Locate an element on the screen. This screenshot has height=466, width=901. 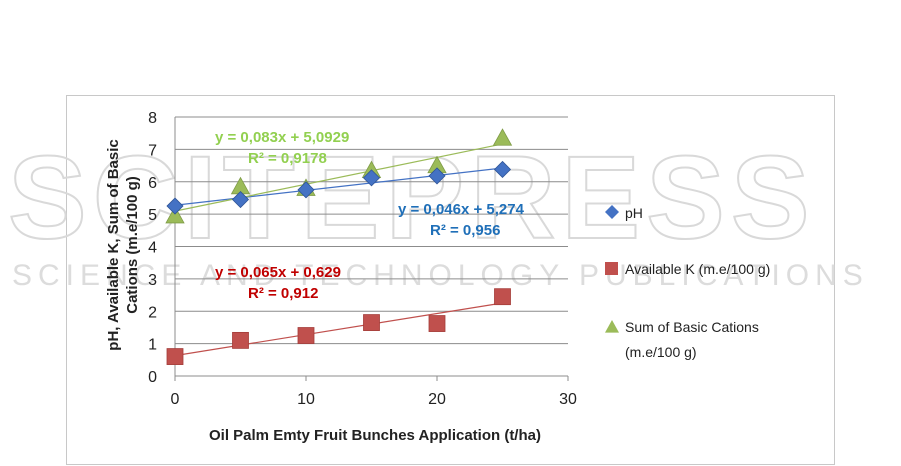
legend-label-available-k: Available K (m.e/100 g) is located at coordinates (697, 269).